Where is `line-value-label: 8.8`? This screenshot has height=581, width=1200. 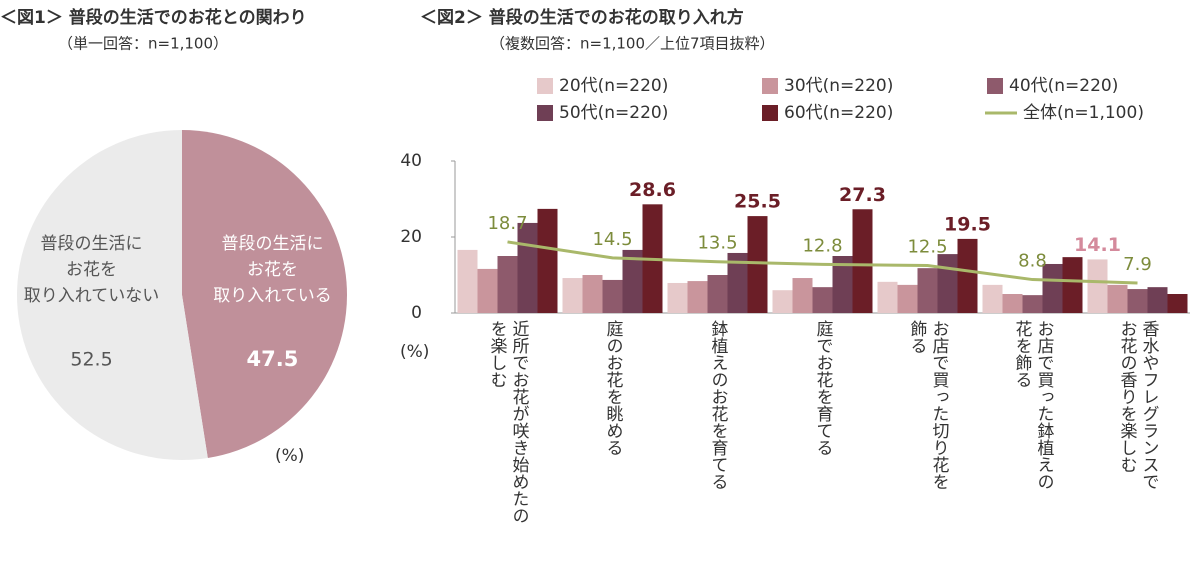 line-value-label: 8.8 is located at coordinates (1032, 261).